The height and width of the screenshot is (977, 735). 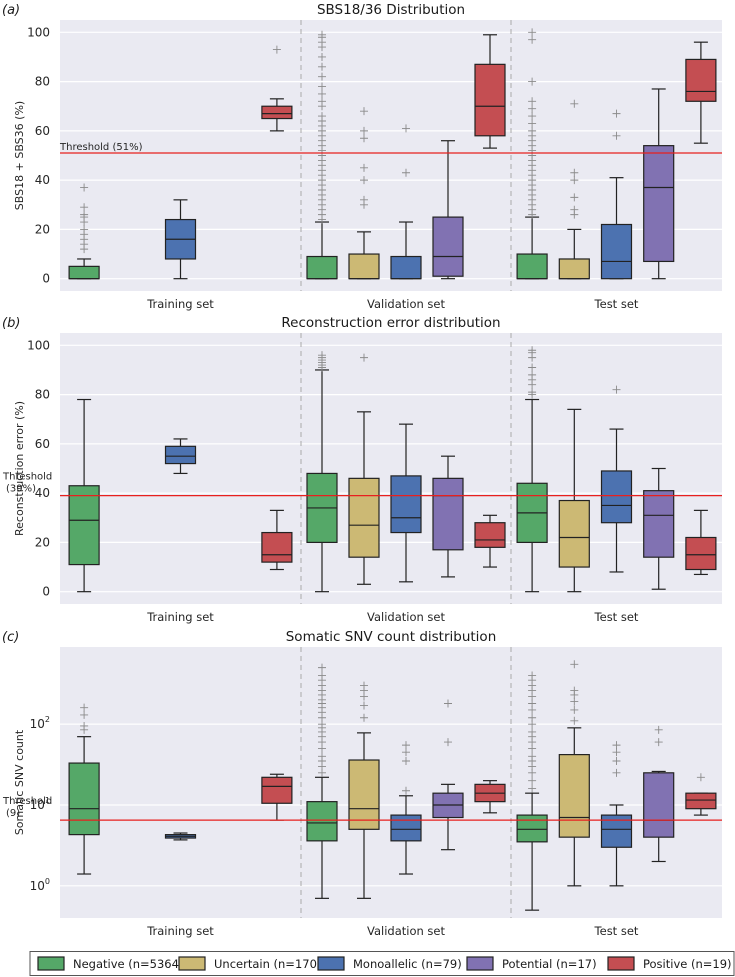 What do you see at coordinates (390, 323) in the screenshot?
I see `chart-title: Reconstruction error distribution` at bounding box center [390, 323].